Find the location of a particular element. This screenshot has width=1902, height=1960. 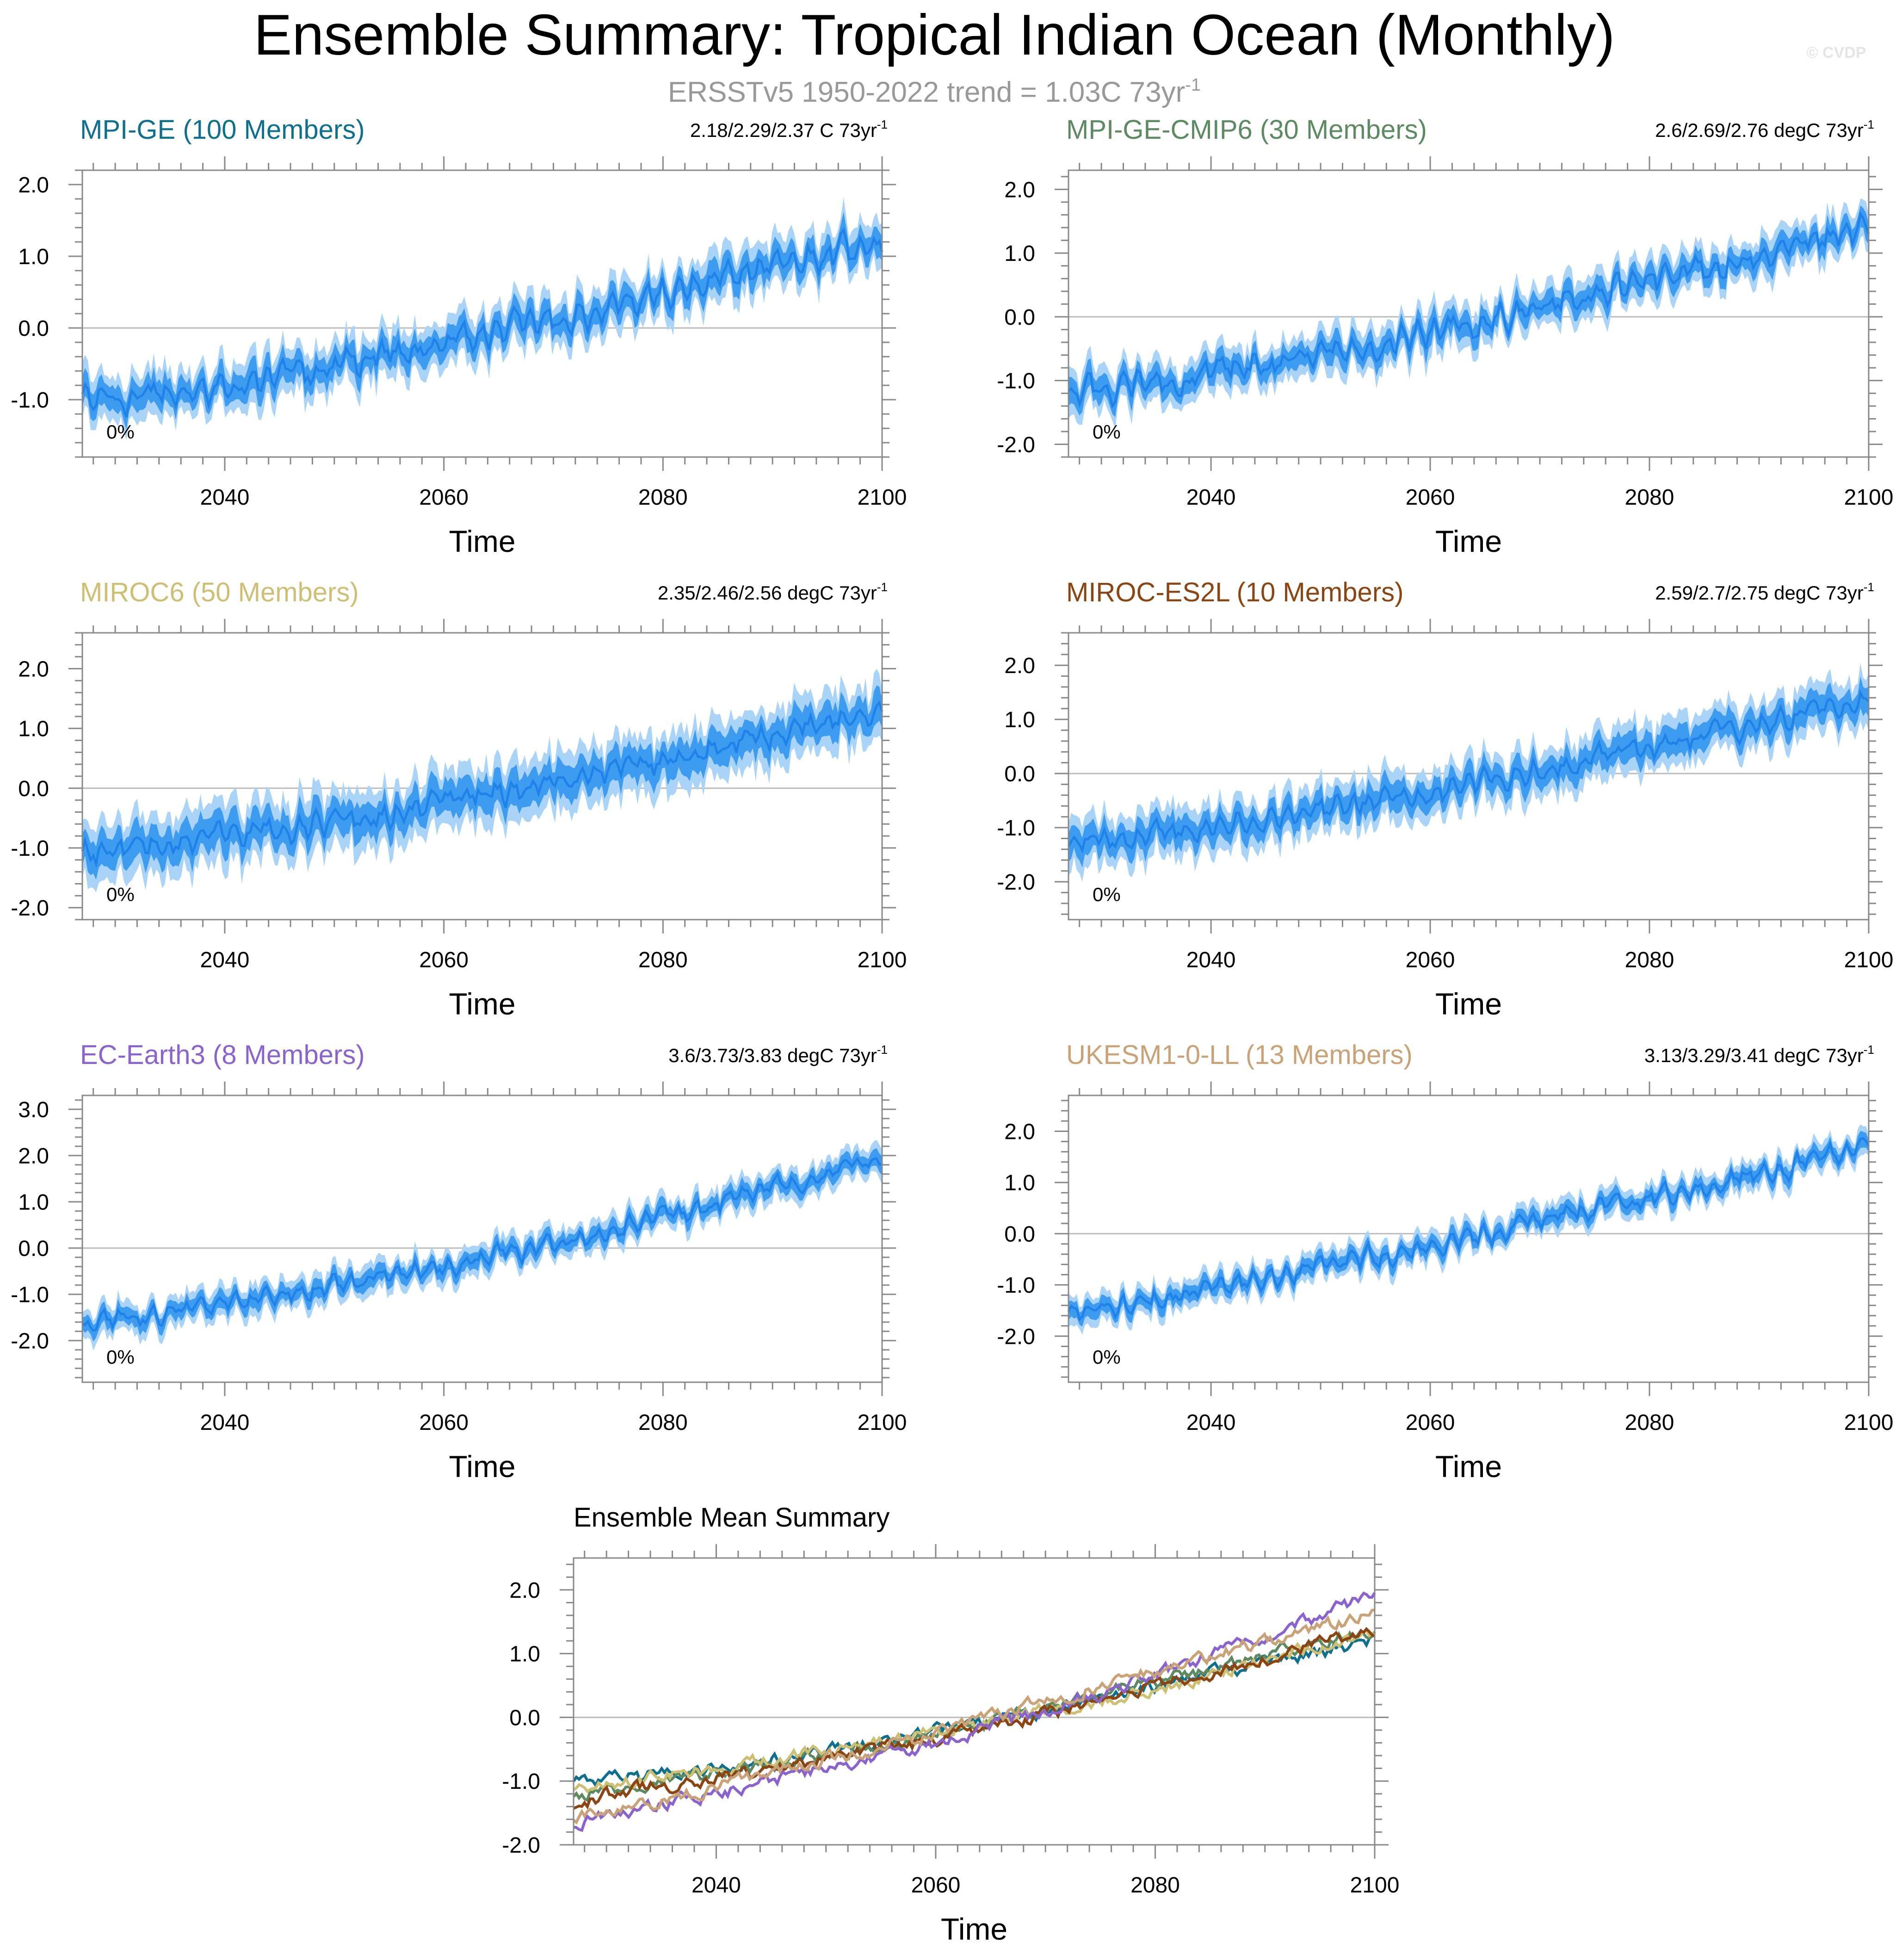

chart-title: EC-Earth3 (8 Members) is located at coordinates (222, 1055).